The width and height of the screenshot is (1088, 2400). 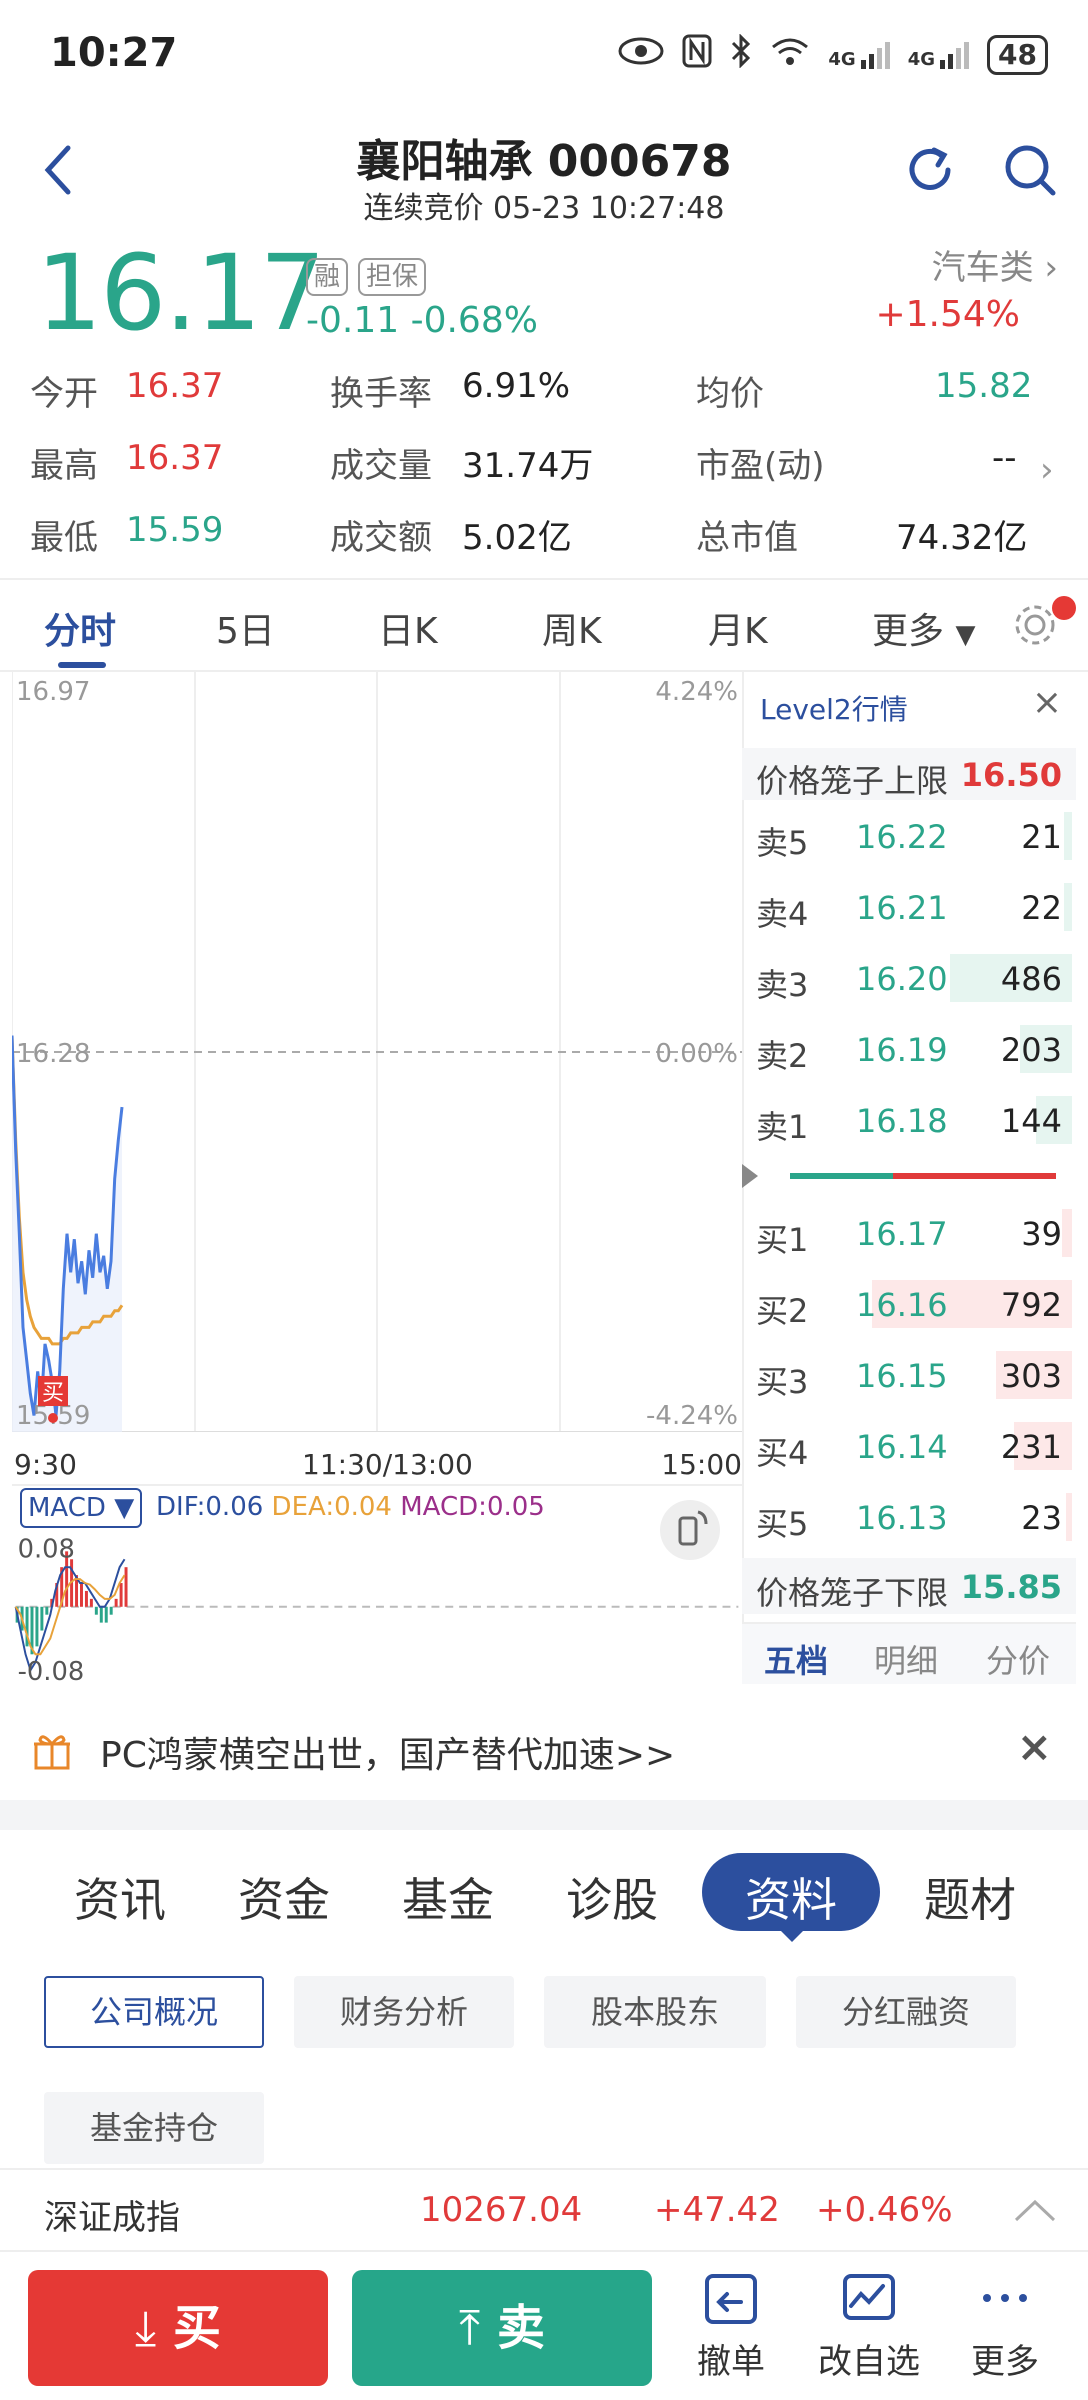 I want to click on banner-close-icon: ×, so click(x=1034, y=1746).